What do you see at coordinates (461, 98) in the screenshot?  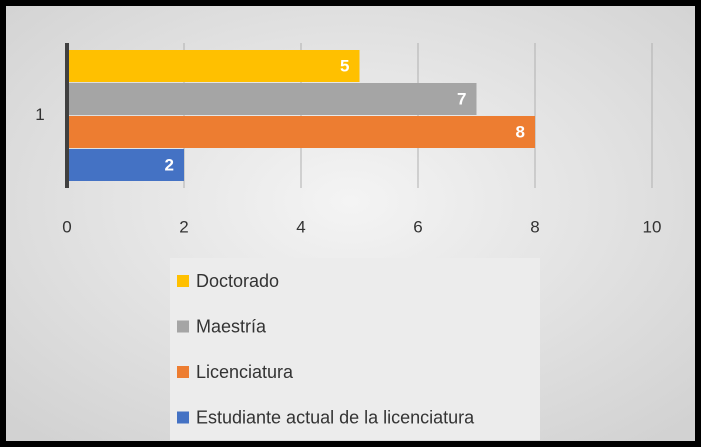 I see `data-label: 7` at bounding box center [461, 98].